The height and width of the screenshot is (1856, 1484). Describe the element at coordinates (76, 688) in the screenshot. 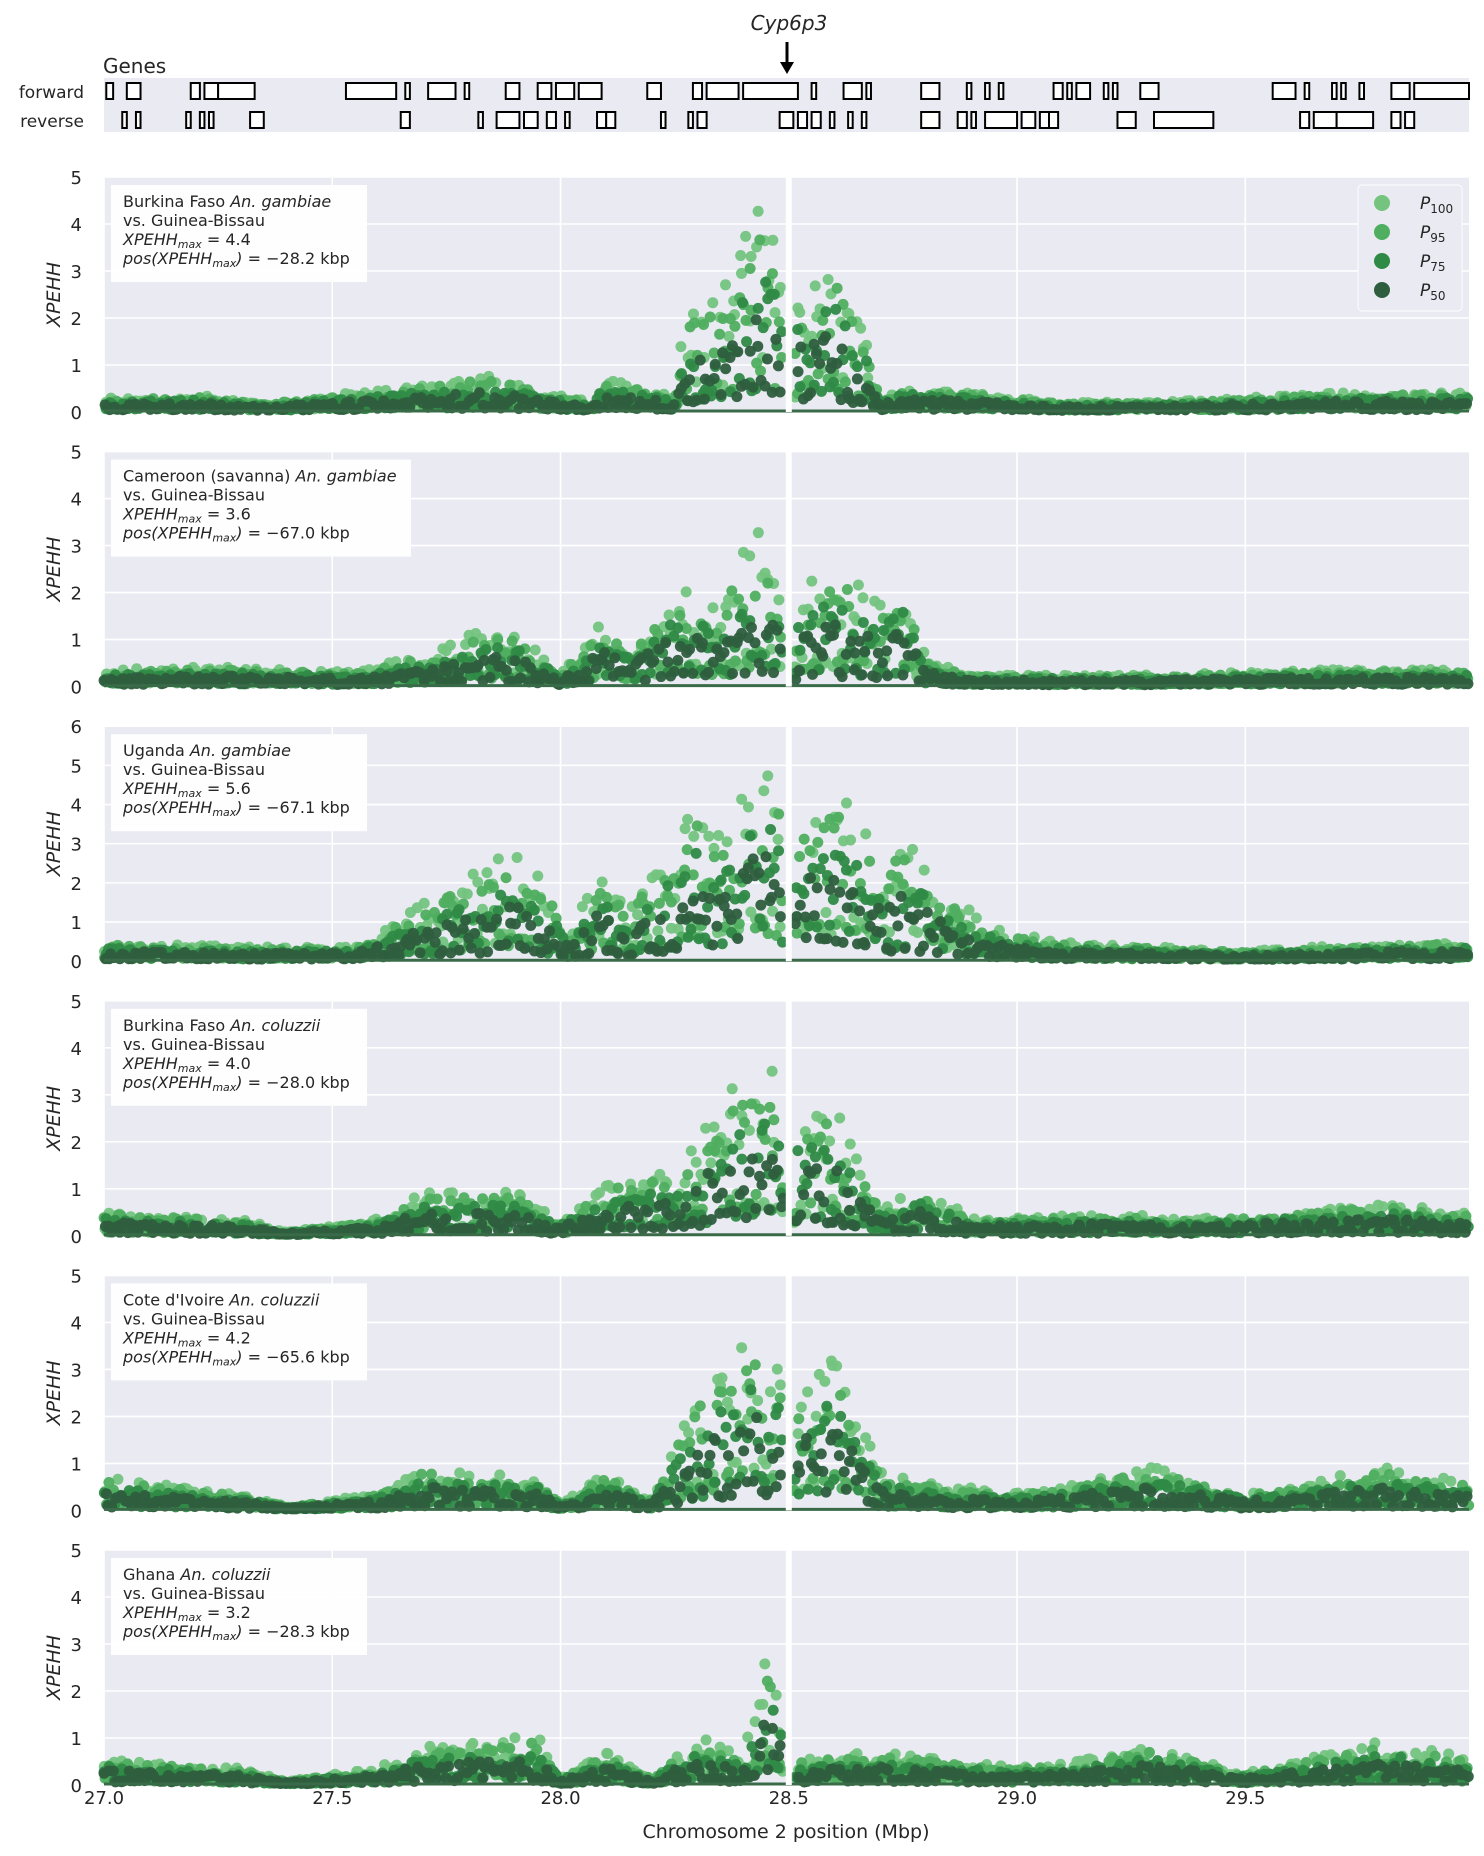

I see `y-tick-label: 0` at that location.